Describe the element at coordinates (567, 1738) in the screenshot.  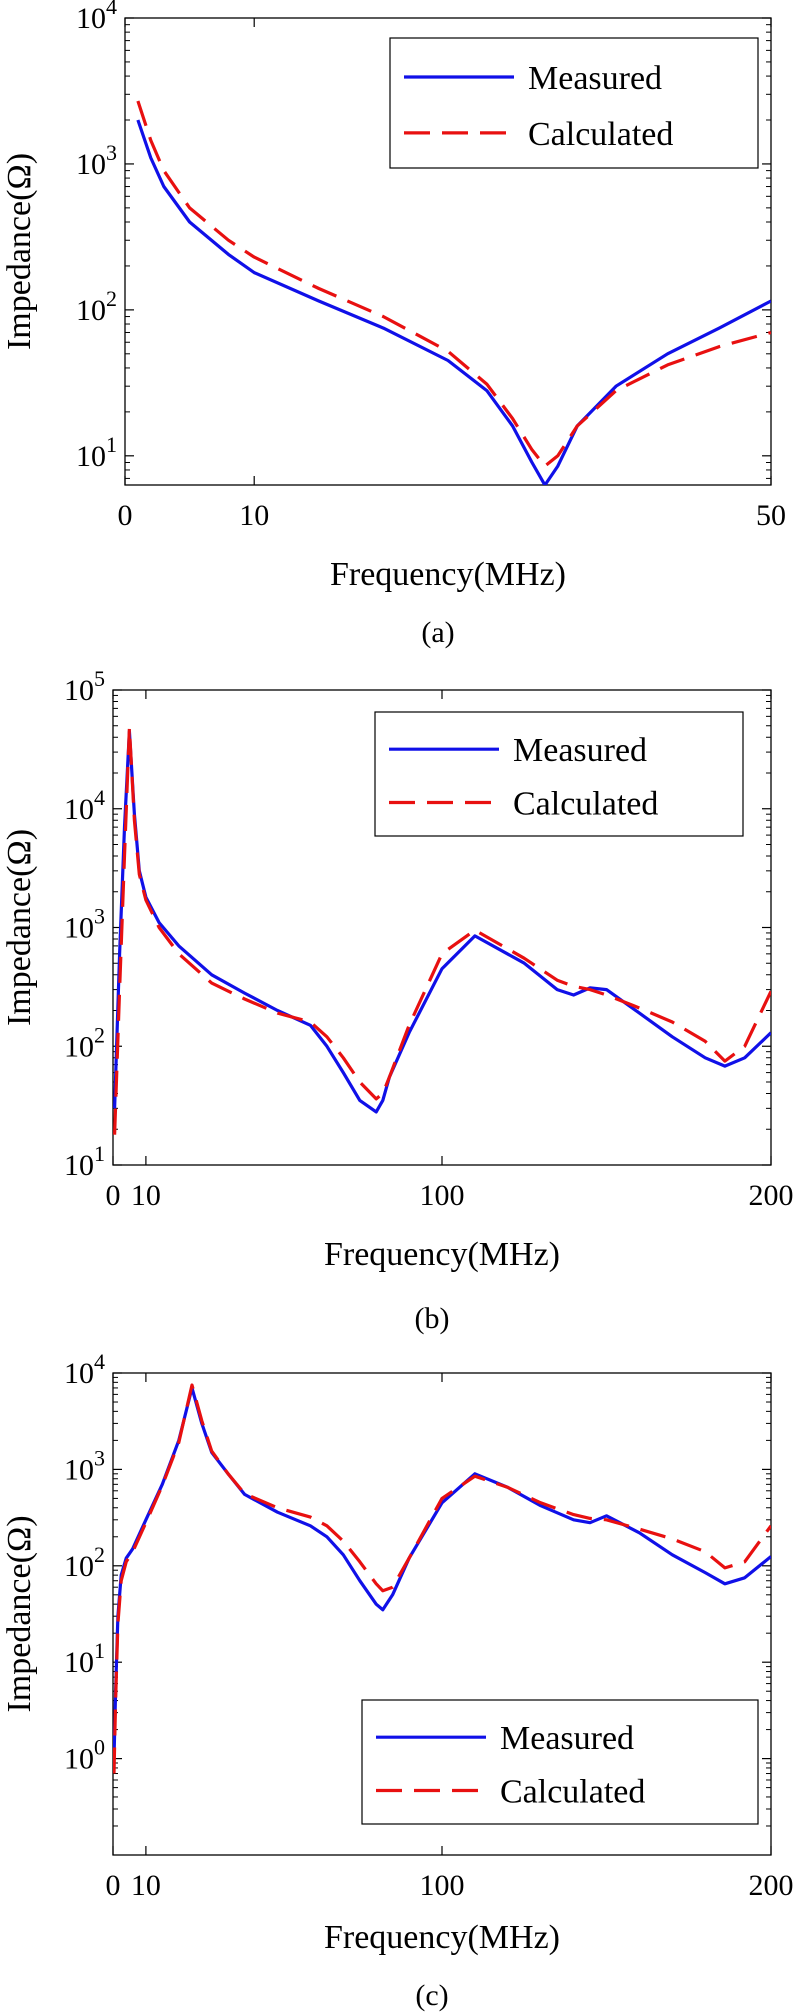
I see `panel-c-legend-label-measured: Measured` at that location.